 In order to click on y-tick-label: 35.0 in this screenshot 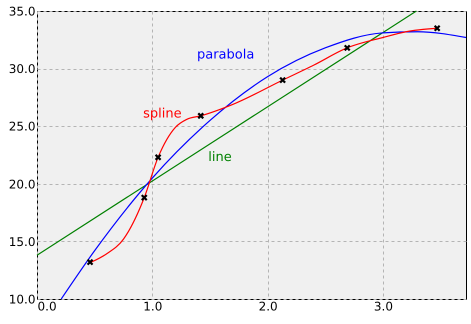, I will do `click(22, 11)`.